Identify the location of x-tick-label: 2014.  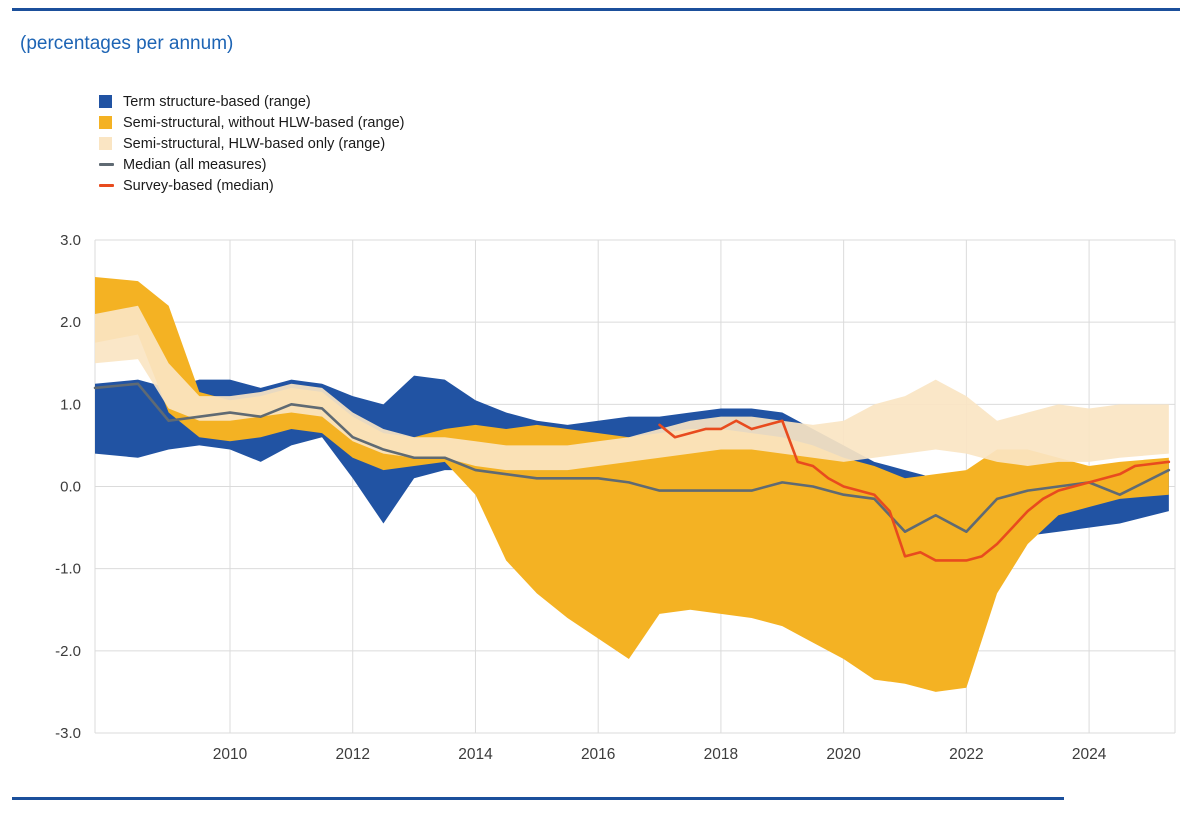
(475, 754).